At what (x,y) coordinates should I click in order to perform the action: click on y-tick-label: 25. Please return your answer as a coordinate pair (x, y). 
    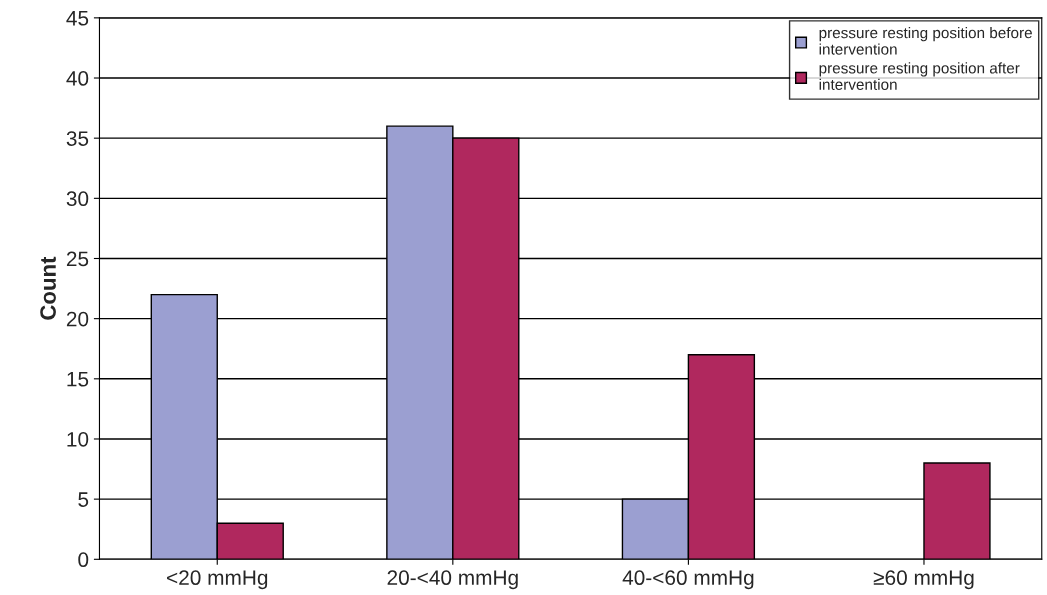
    Looking at the image, I should click on (77, 259).